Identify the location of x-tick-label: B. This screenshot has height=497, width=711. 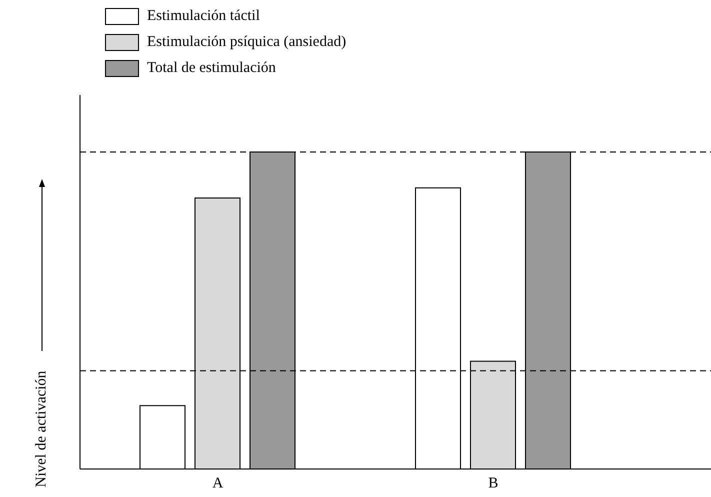
(493, 484).